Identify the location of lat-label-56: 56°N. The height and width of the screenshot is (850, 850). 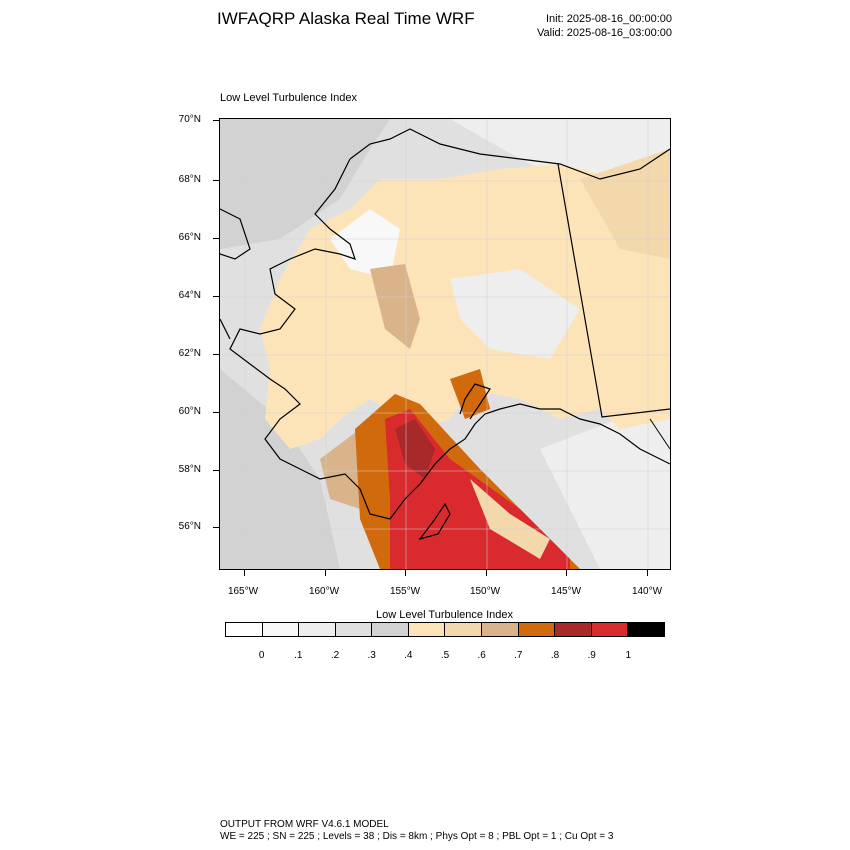
(189, 526).